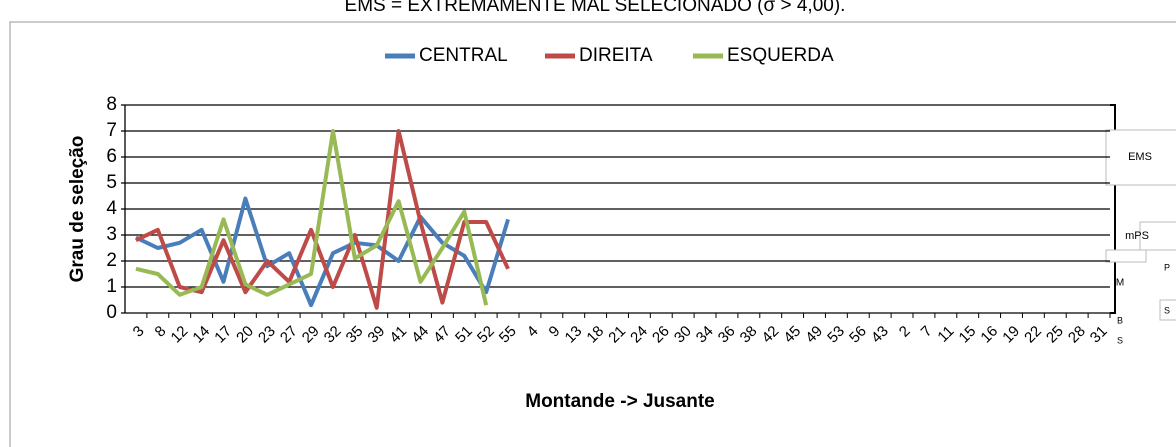 The image size is (1176, 447). What do you see at coordinates (727, 335) in the screenshot?
I see `x-tick-label: 36` at bounding box center [727, 335].